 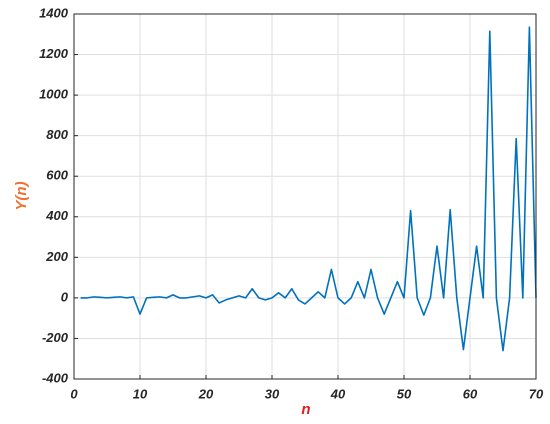 What do you see at coordinates (54, 12) in the screenshot?
I see `y-tick-label: 1400` at bounding box center [54, 12].